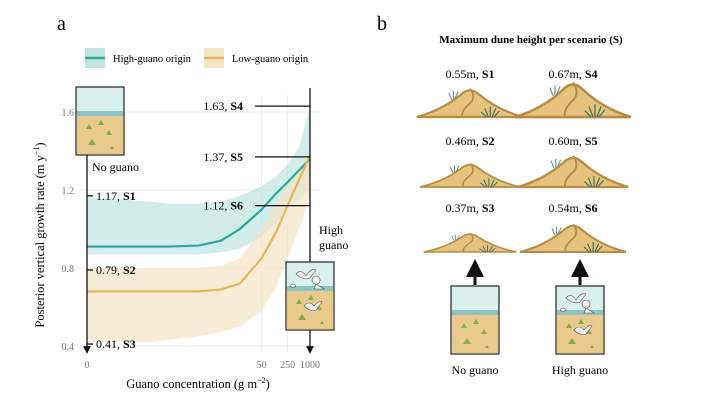 This screenshot has width=711, height=400. Describe the element at coordinates (531, 40) in the screenshot. I see `panel-b-title: Maximum dune height per scenario (S)` at that location.